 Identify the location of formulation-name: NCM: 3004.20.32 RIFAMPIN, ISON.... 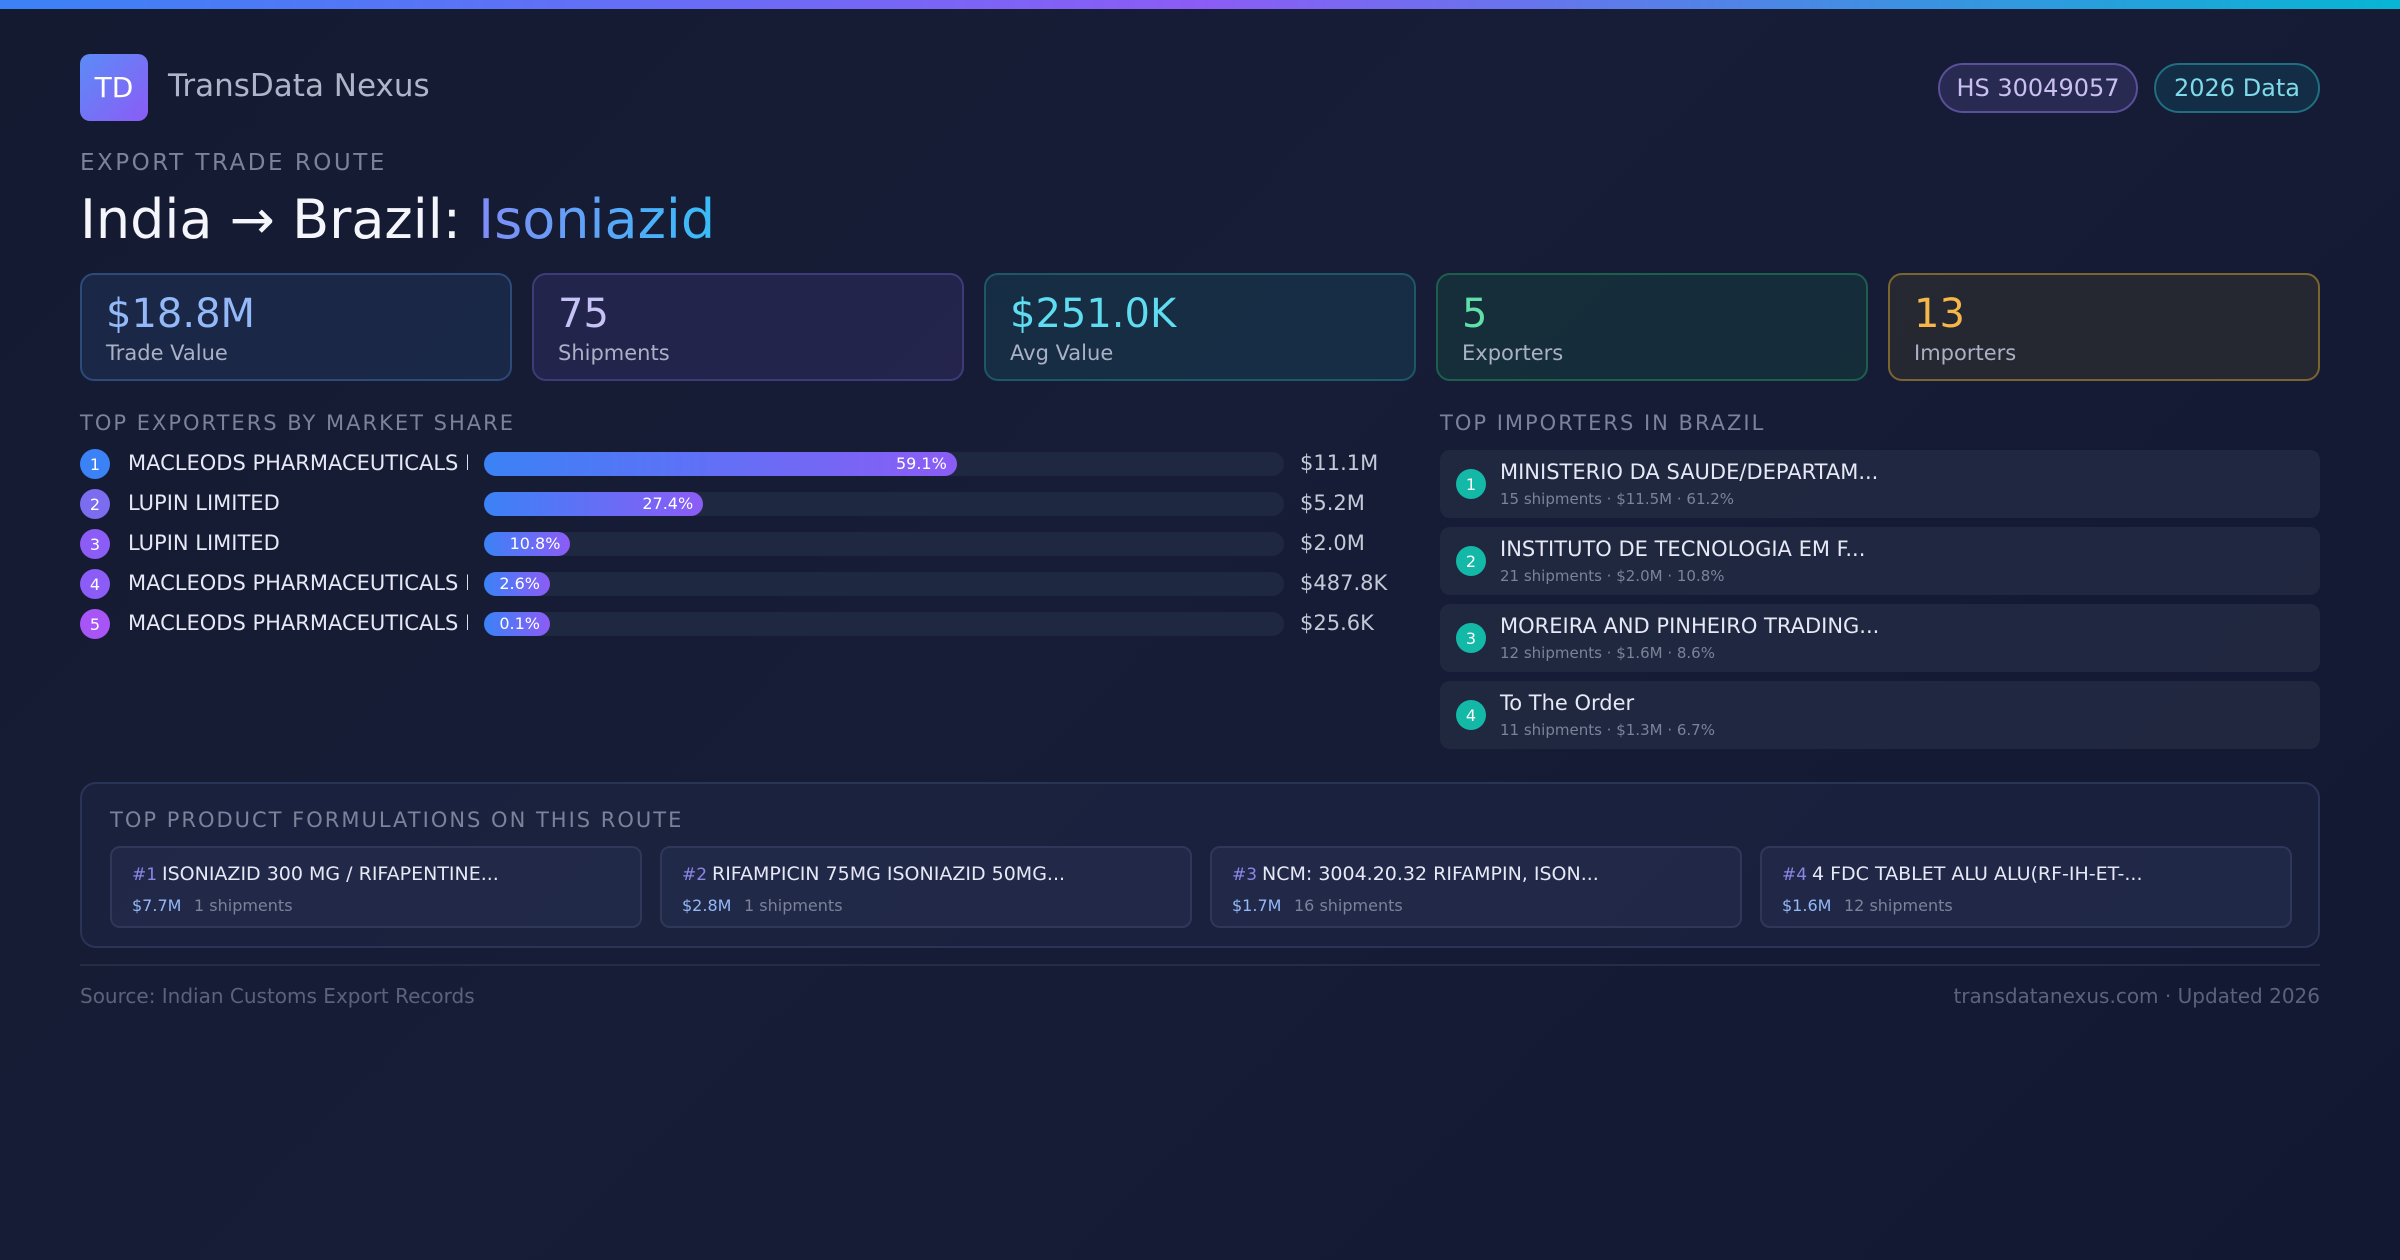
(1430, 874).